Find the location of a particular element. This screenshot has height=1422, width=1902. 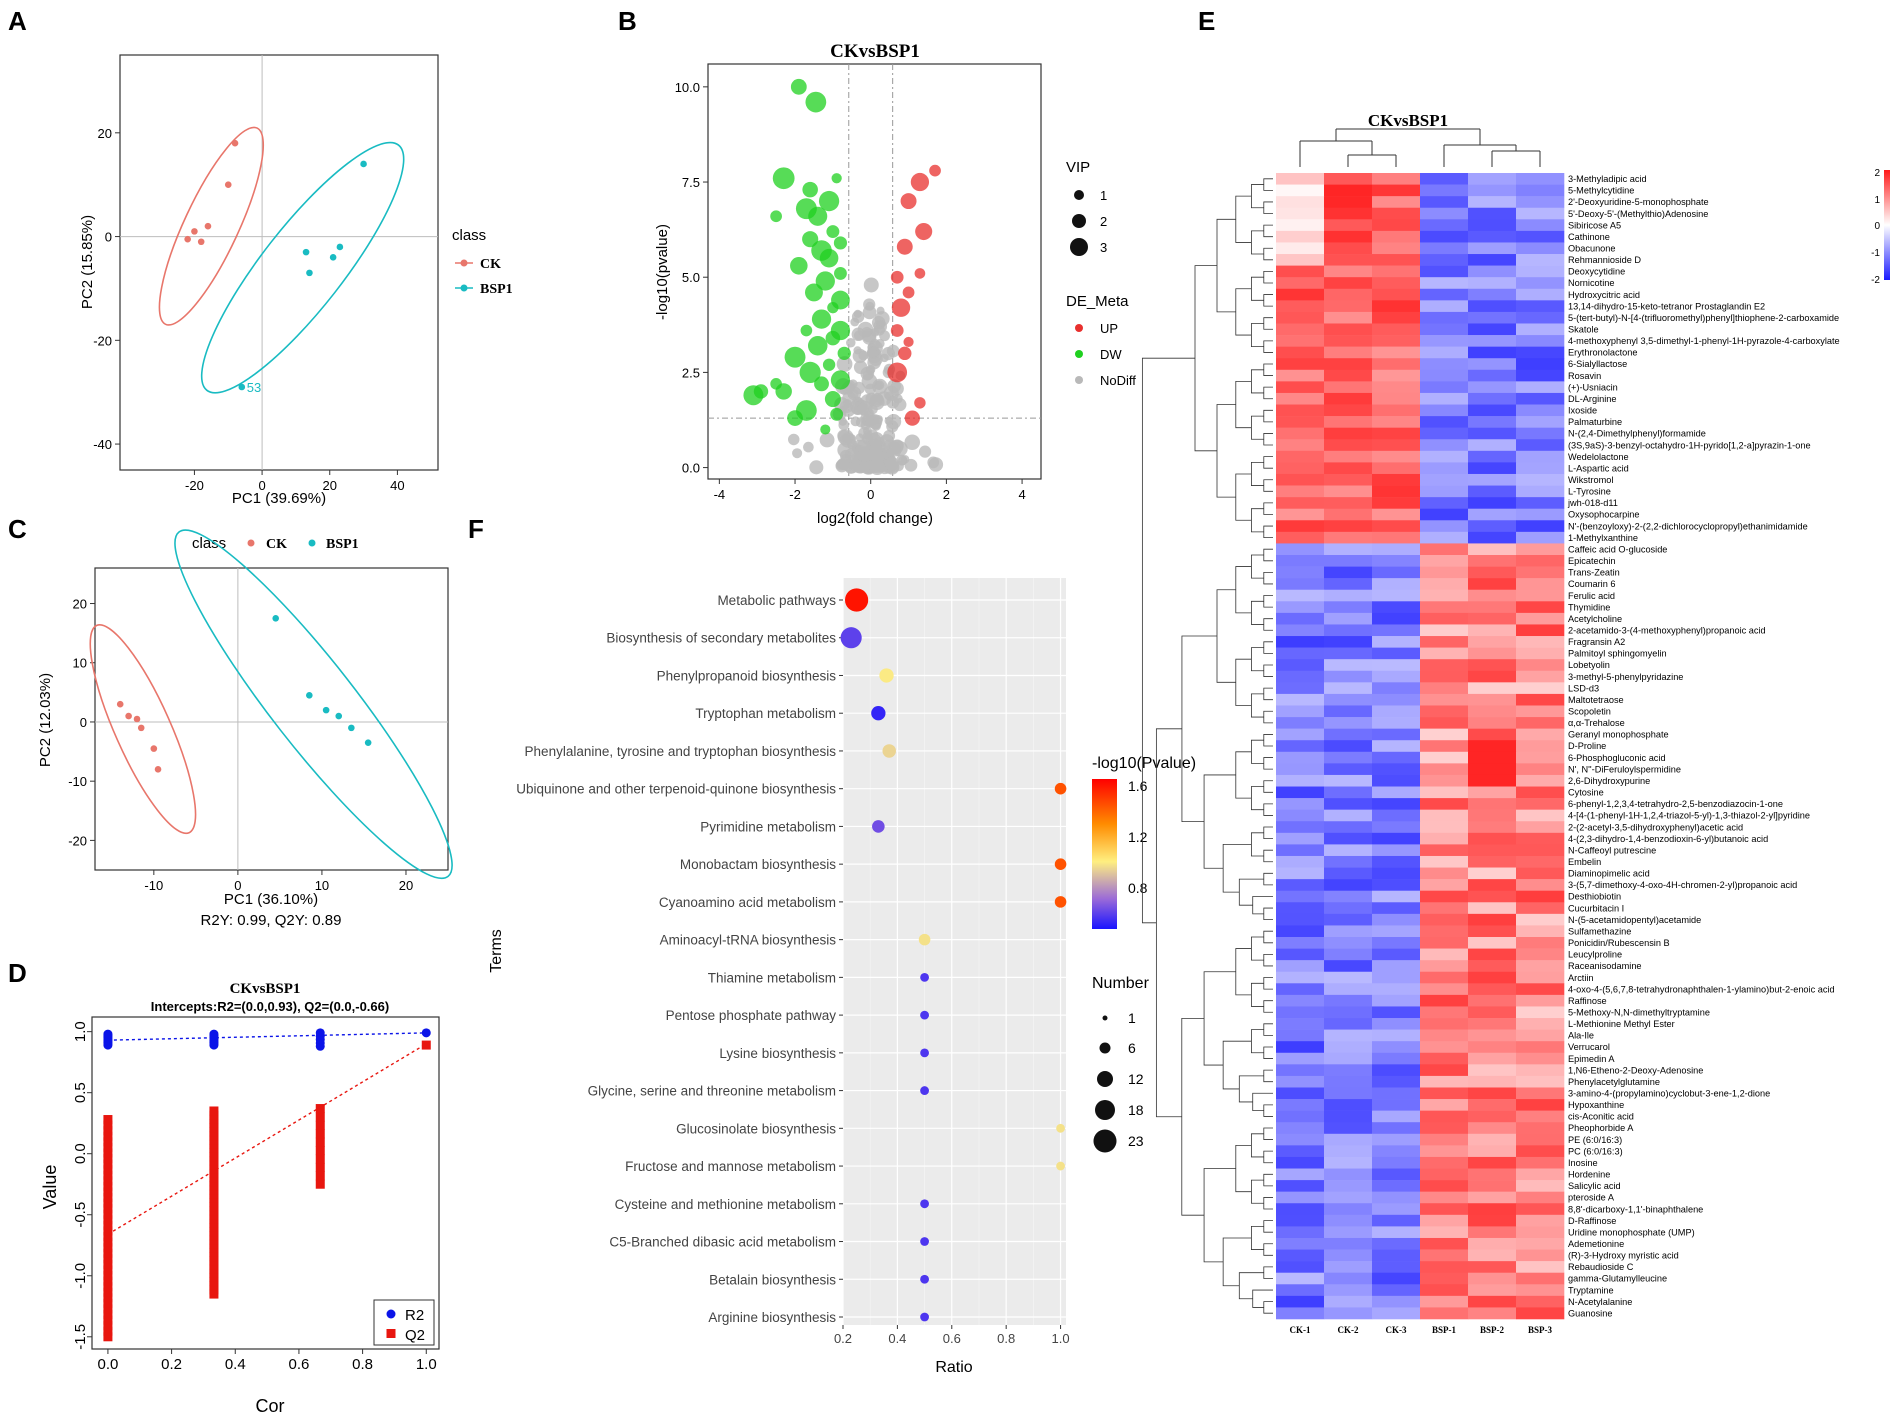

row-label: Oxysophocarpine is located at coordinates (1604, 515).